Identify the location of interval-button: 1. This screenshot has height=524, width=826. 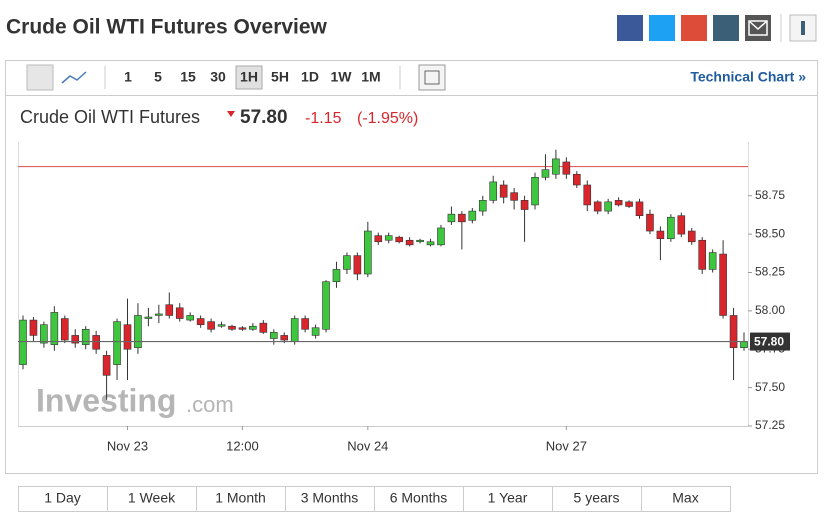
(128, 77).